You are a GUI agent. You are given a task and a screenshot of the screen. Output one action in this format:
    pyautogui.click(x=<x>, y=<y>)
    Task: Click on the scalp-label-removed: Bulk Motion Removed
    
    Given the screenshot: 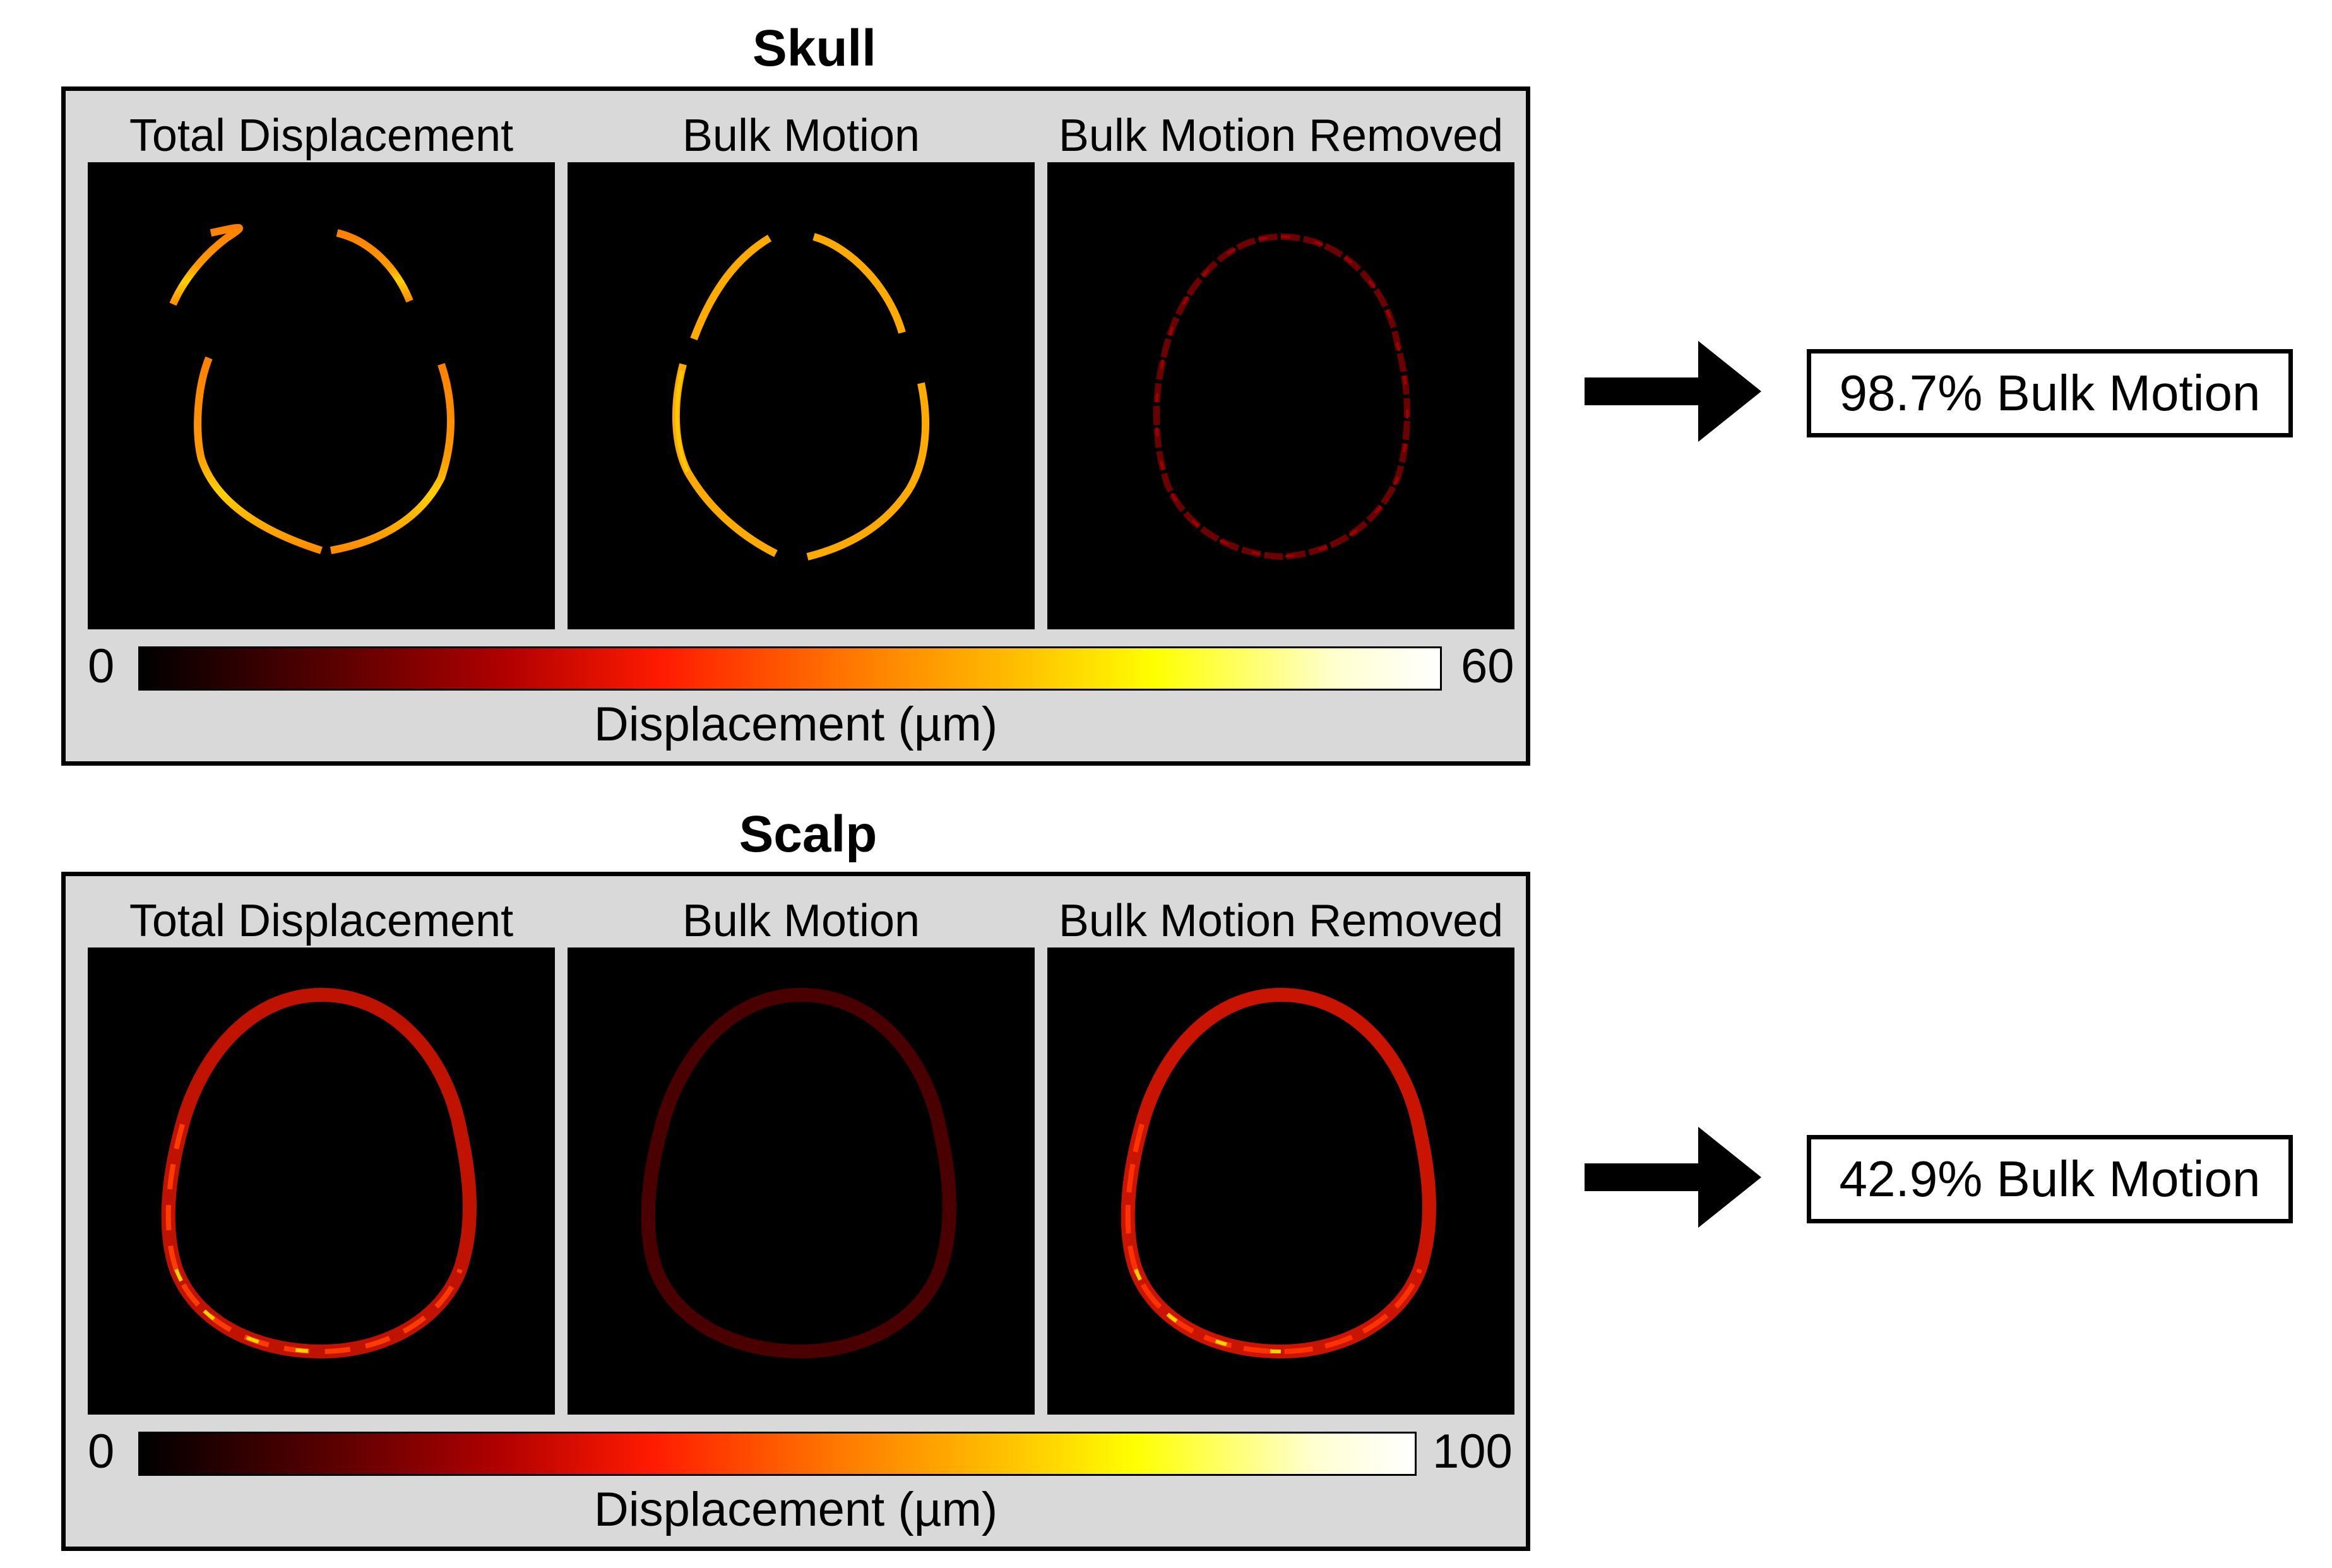 What is the action you would take?
    pyautogui.click(x=1281, y=921)
    